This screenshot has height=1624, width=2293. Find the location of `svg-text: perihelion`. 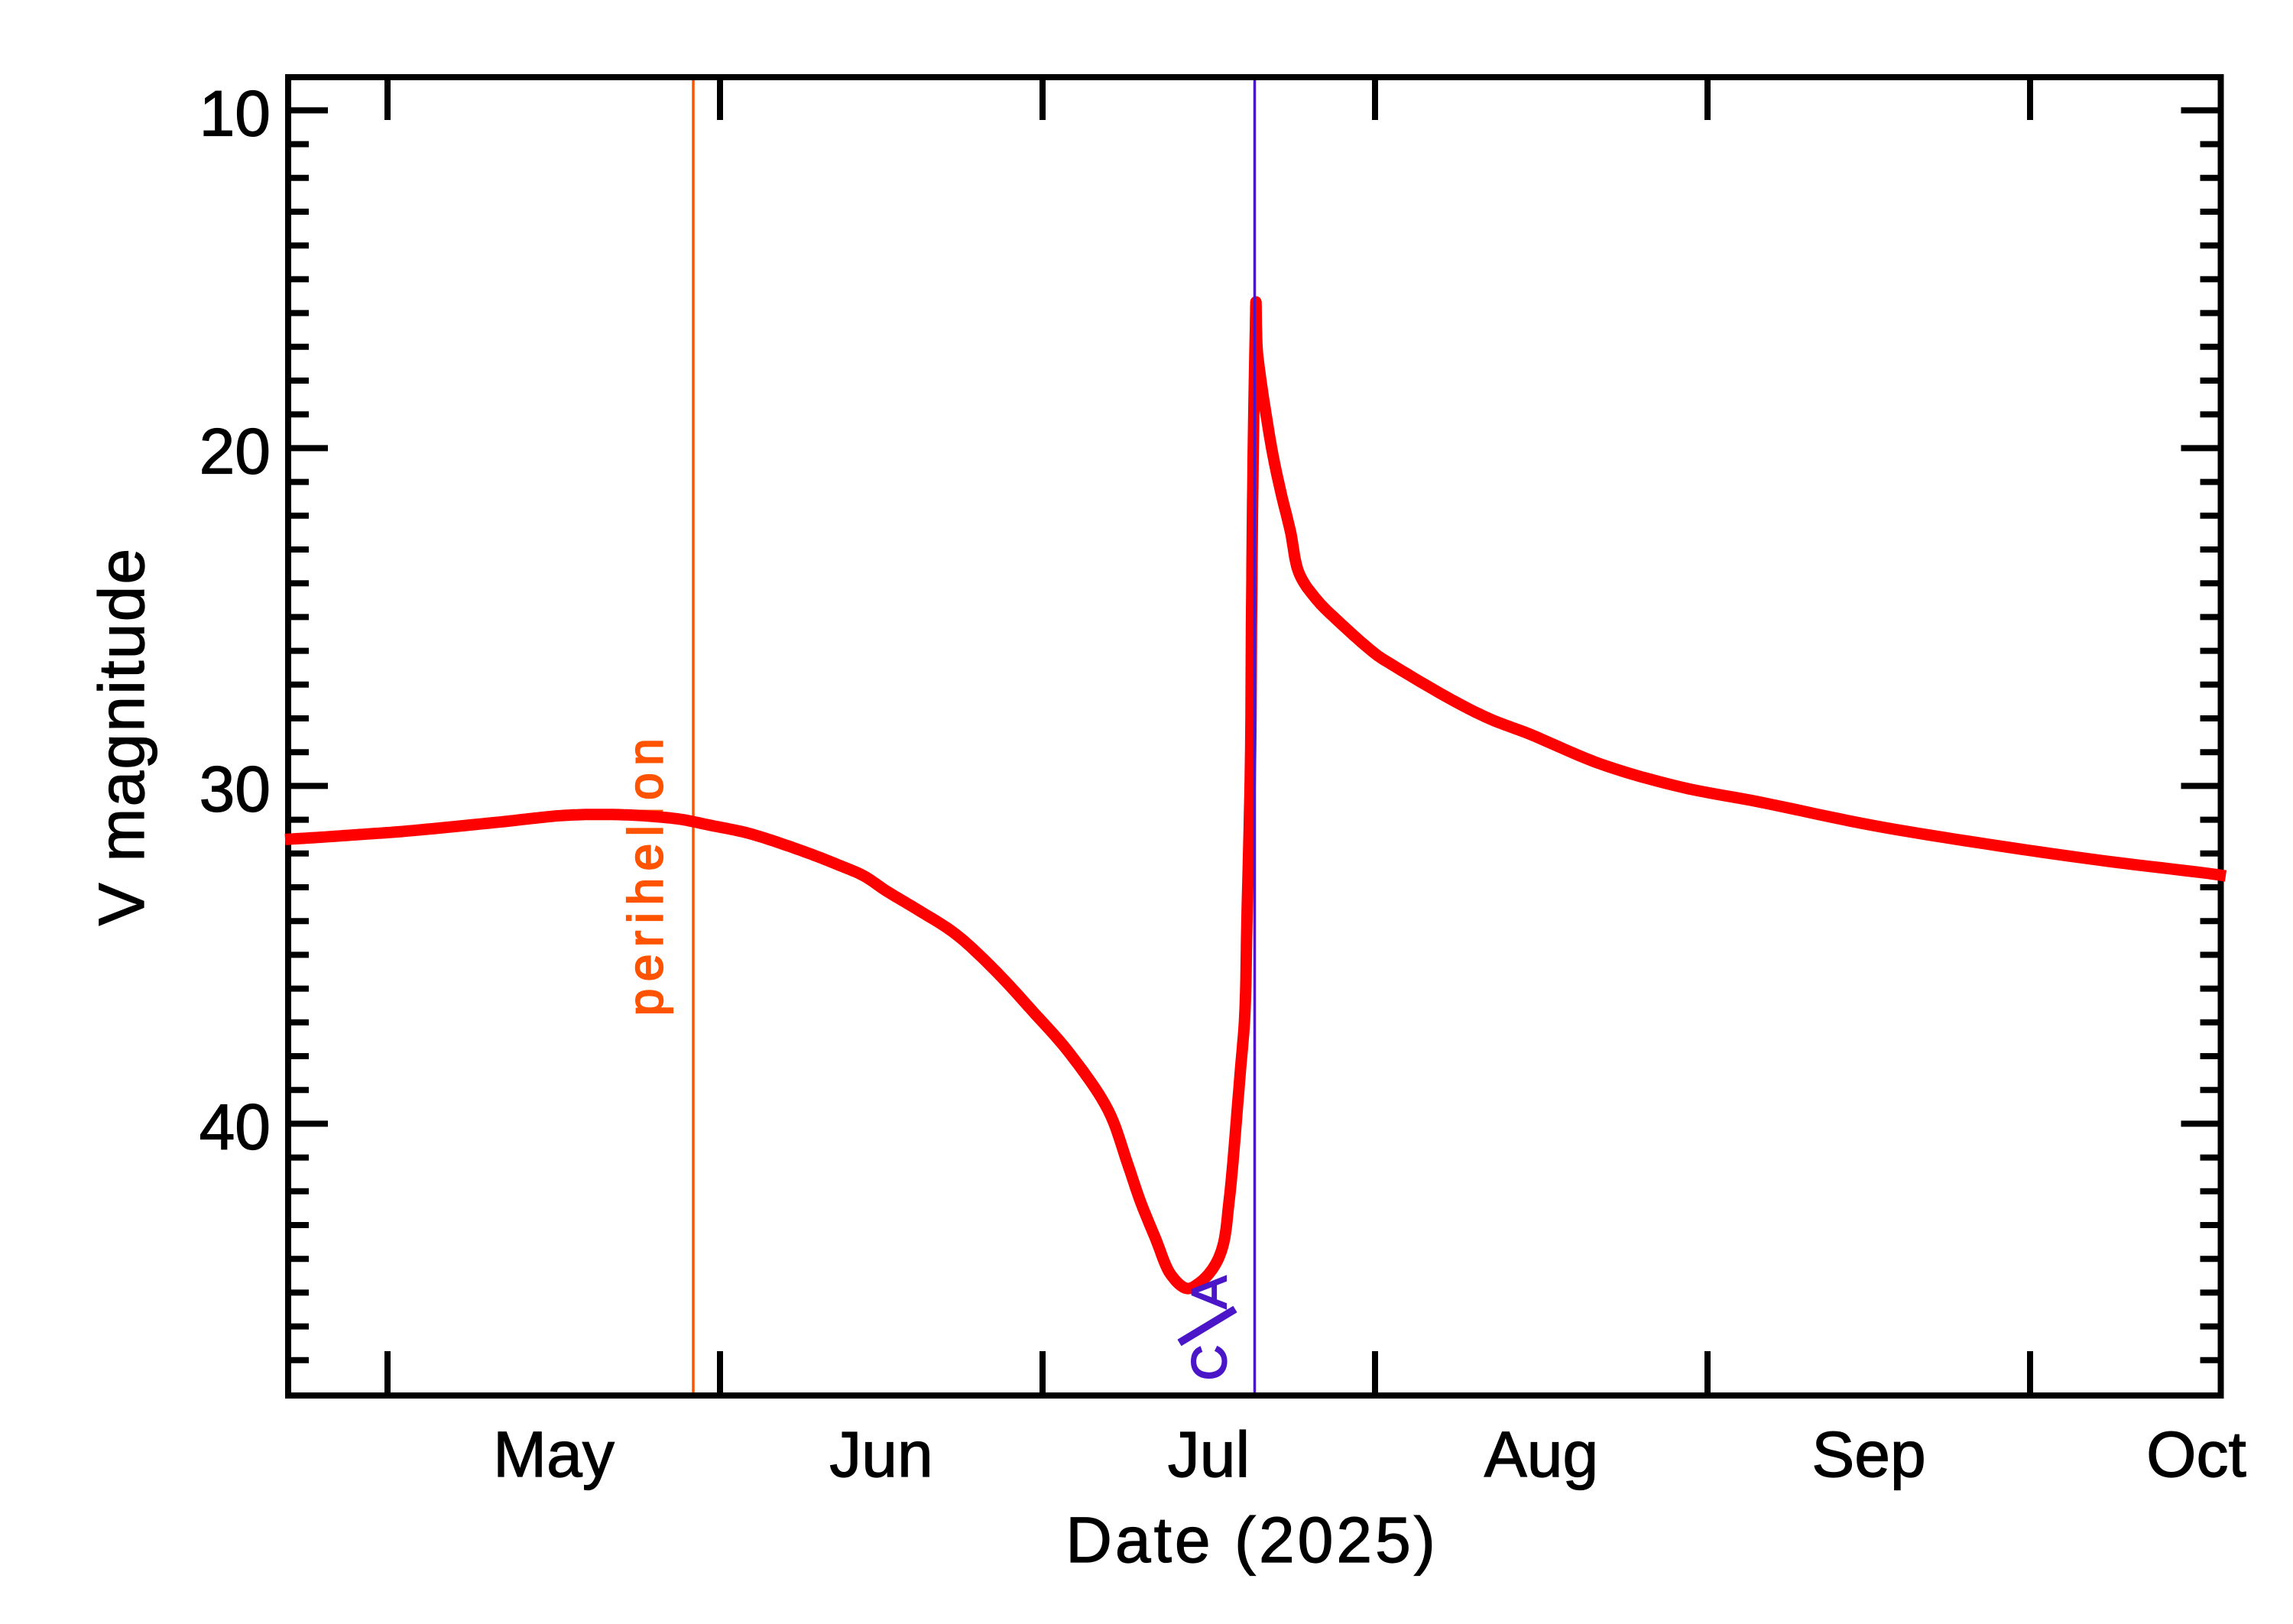

svg-text: perihelion is located at coordinates (645, 873).